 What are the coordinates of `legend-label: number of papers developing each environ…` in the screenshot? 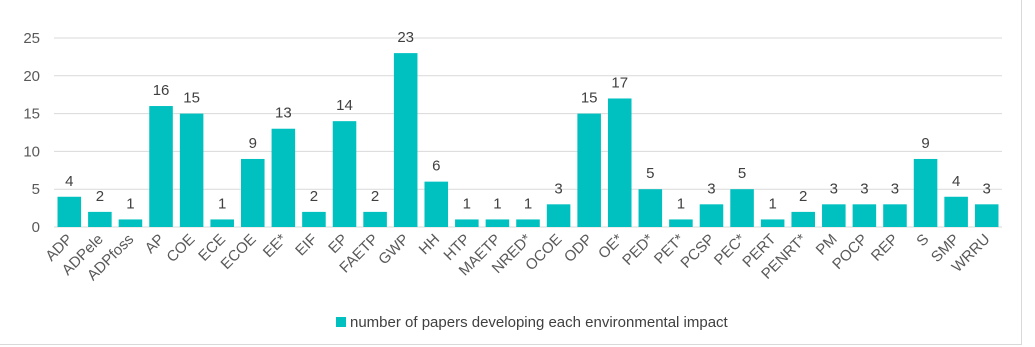 It's located at (539, 322).